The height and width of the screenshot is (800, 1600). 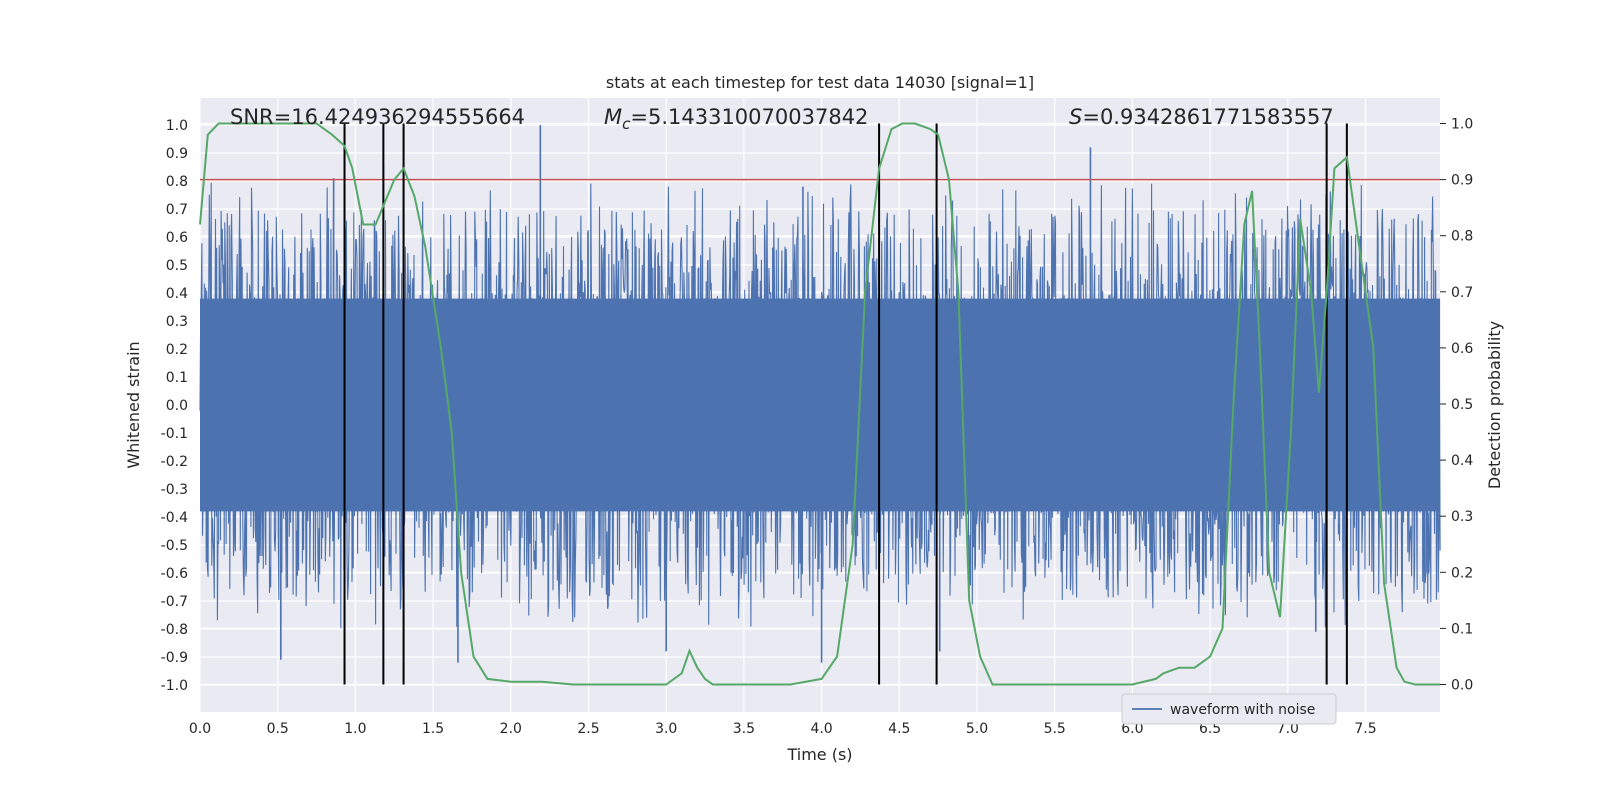 I want to click on x-tick-label: 3.0, so click(x=666, y=729).